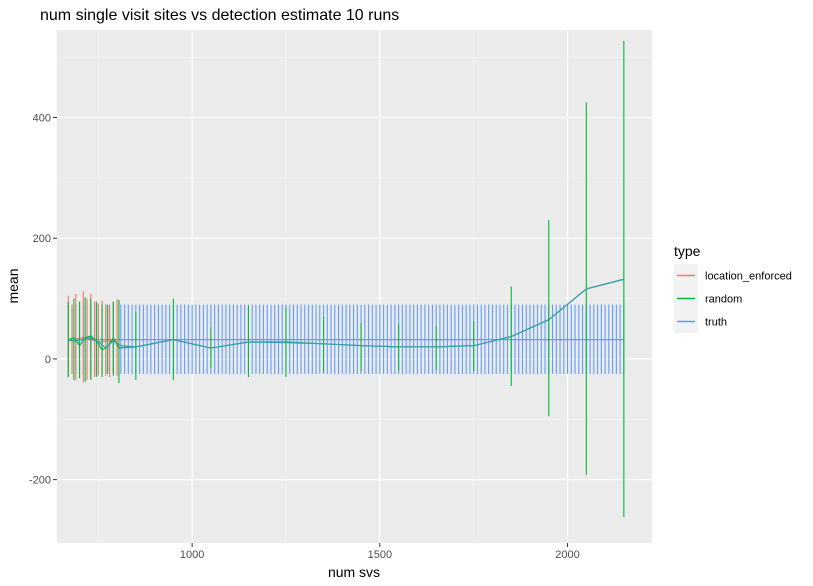 The height and width of the screenshot is (586, 813). Describe the element at coordinates (567, 555) in the screenshot. I see `x-tick-label: 2000` at that location.